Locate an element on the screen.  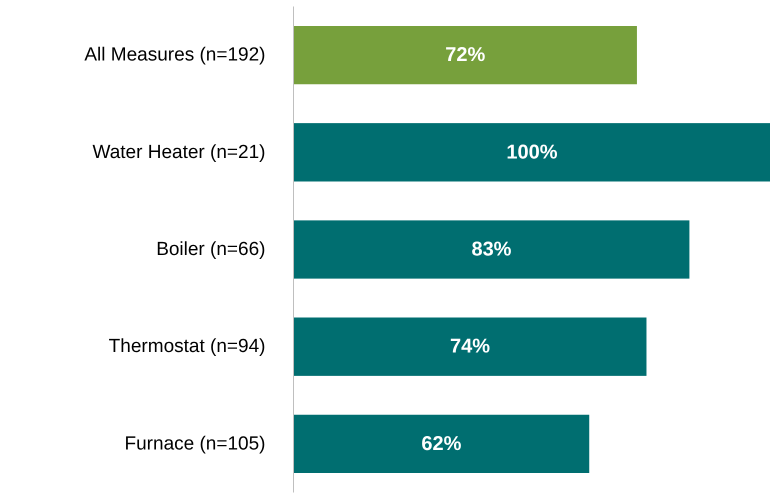
data-label: 62% is located at coordinates (441, 443).